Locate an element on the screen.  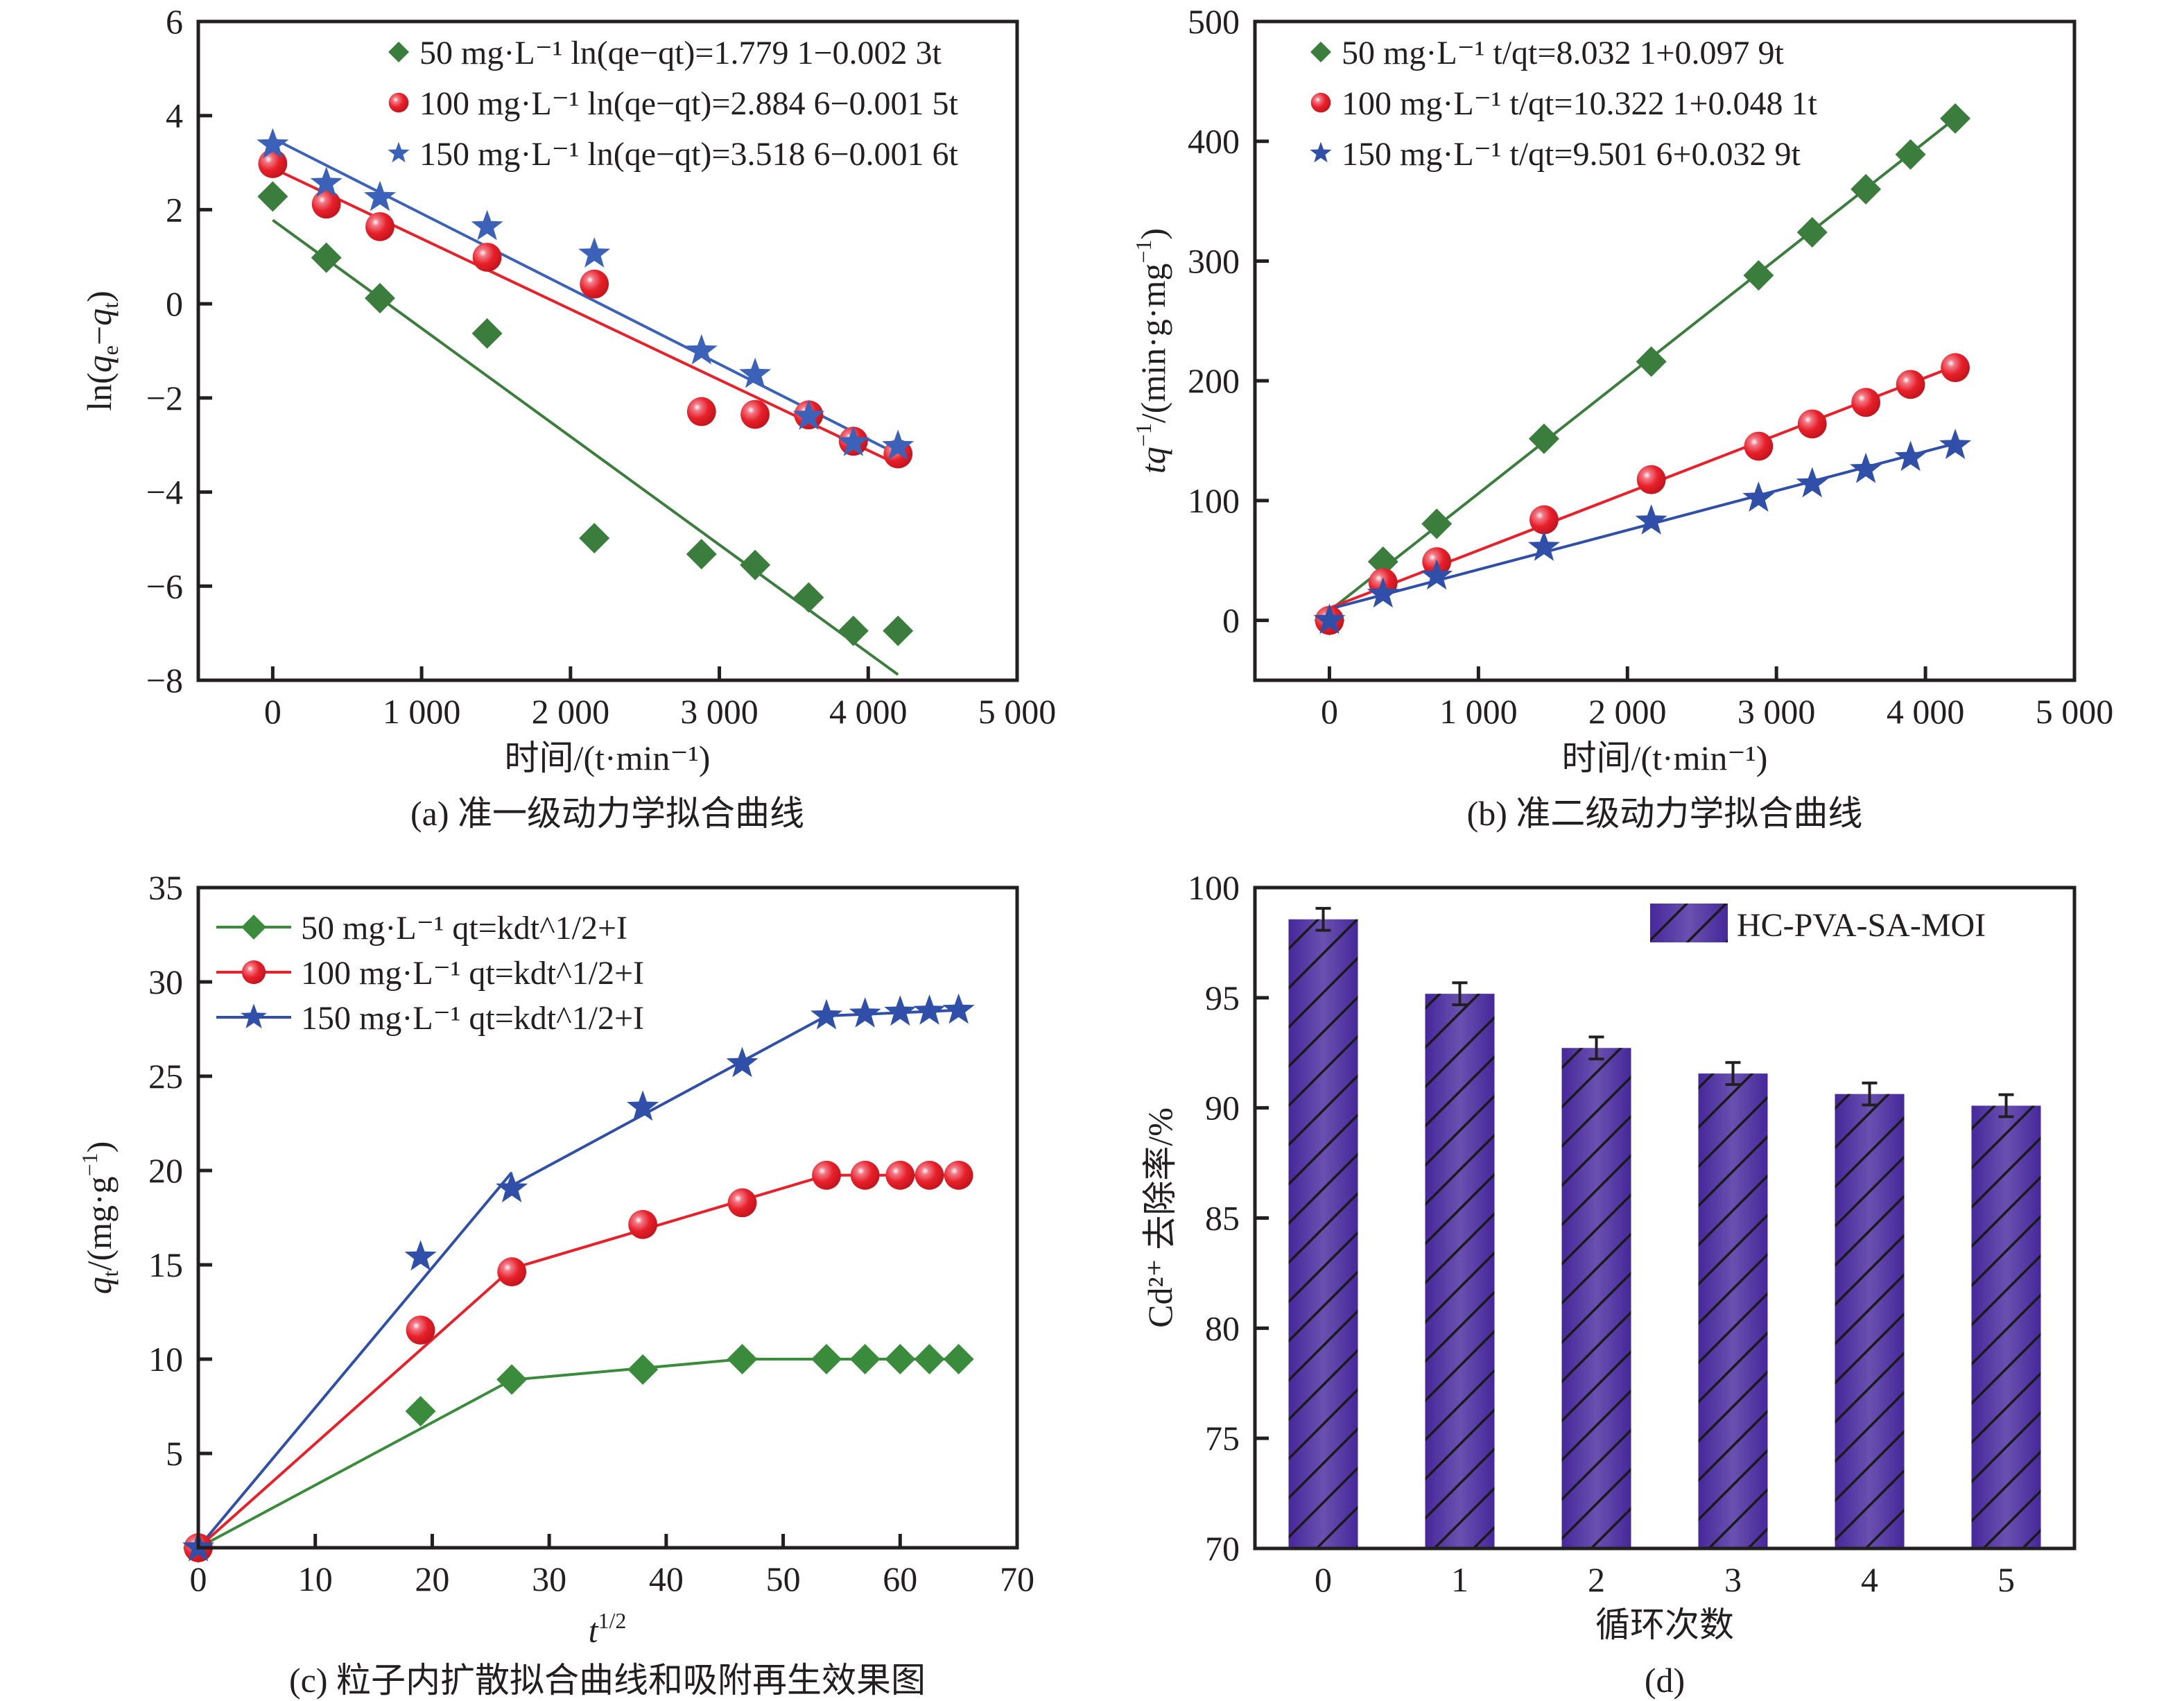
legend-item: 150 mg·L⁻¹ qt=kdt^1/2+I is located at coordinates (430, 1019).